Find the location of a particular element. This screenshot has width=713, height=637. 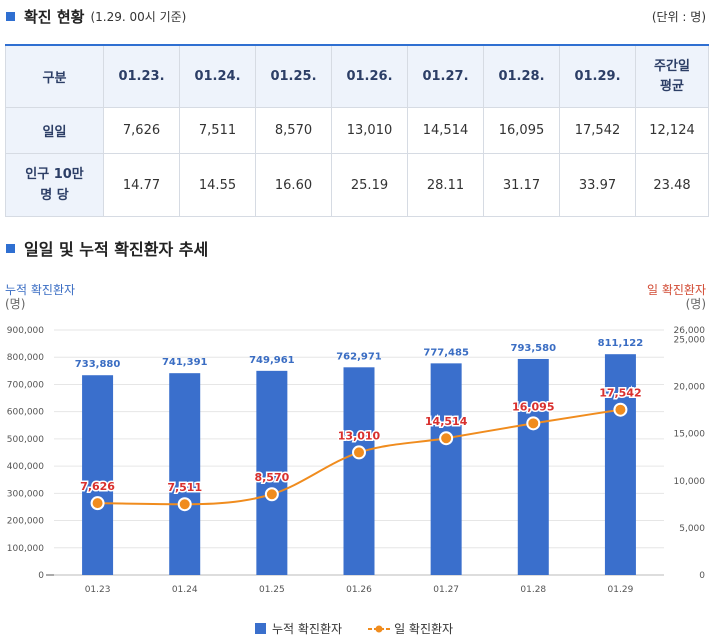

legend-line-label: 일 확진환자 is located at coordinates (424, 629).